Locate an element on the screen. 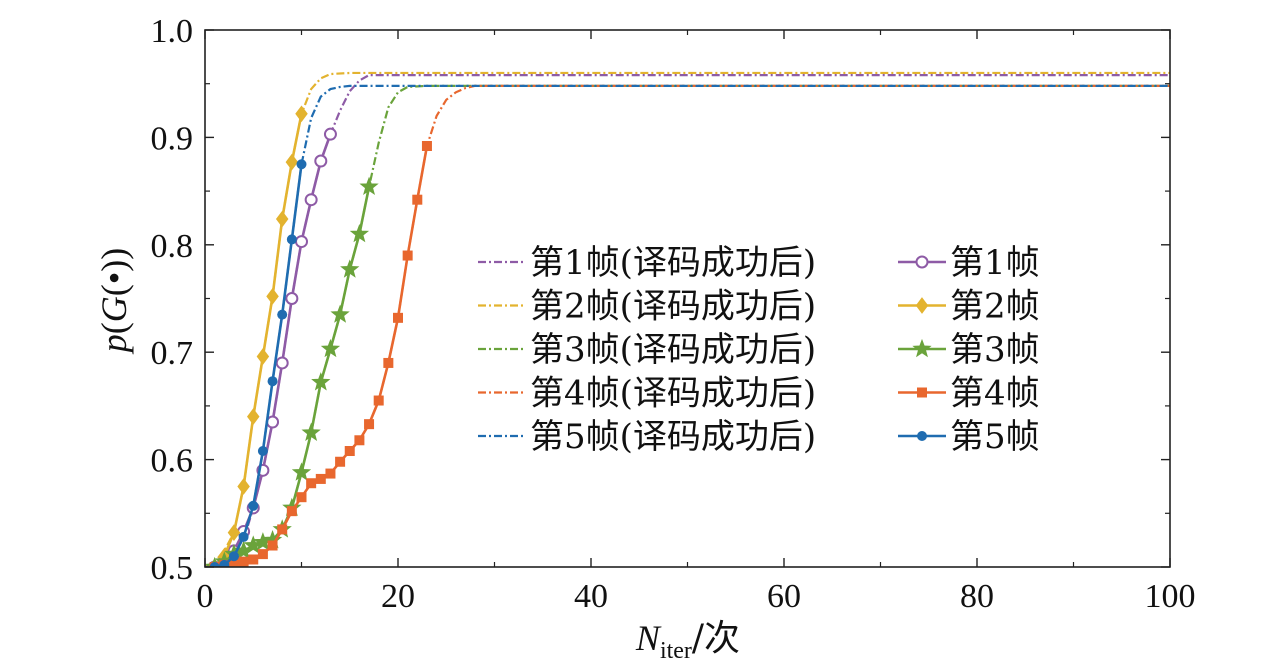  y-axis-title-p: p is located at coordinates (114, 344).